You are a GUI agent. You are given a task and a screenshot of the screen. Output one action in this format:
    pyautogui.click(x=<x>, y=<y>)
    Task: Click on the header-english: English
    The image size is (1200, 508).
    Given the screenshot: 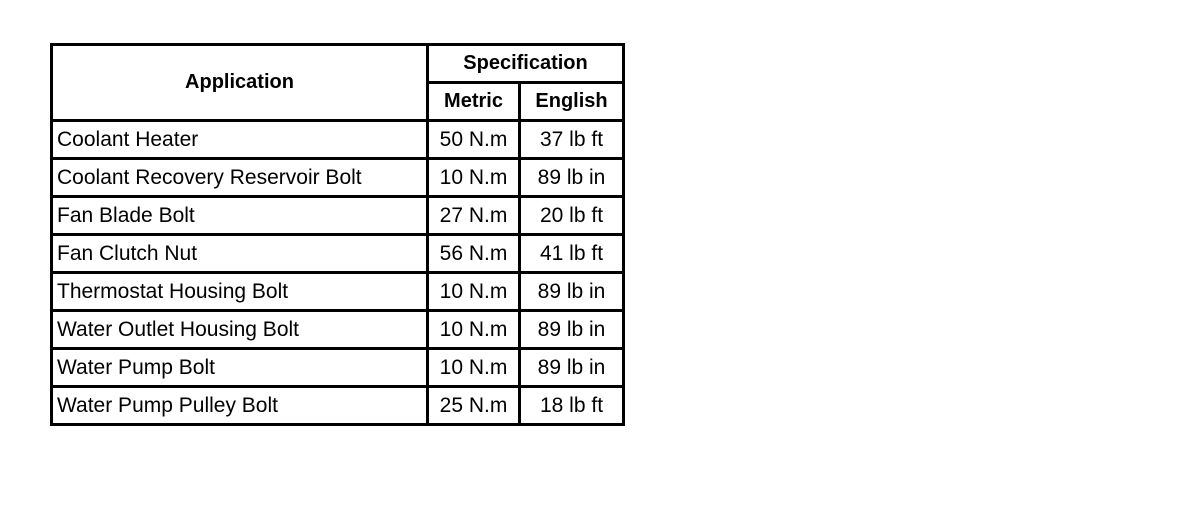 What is the action you would take?
    pyautogui.click(x=571, y=101)
    